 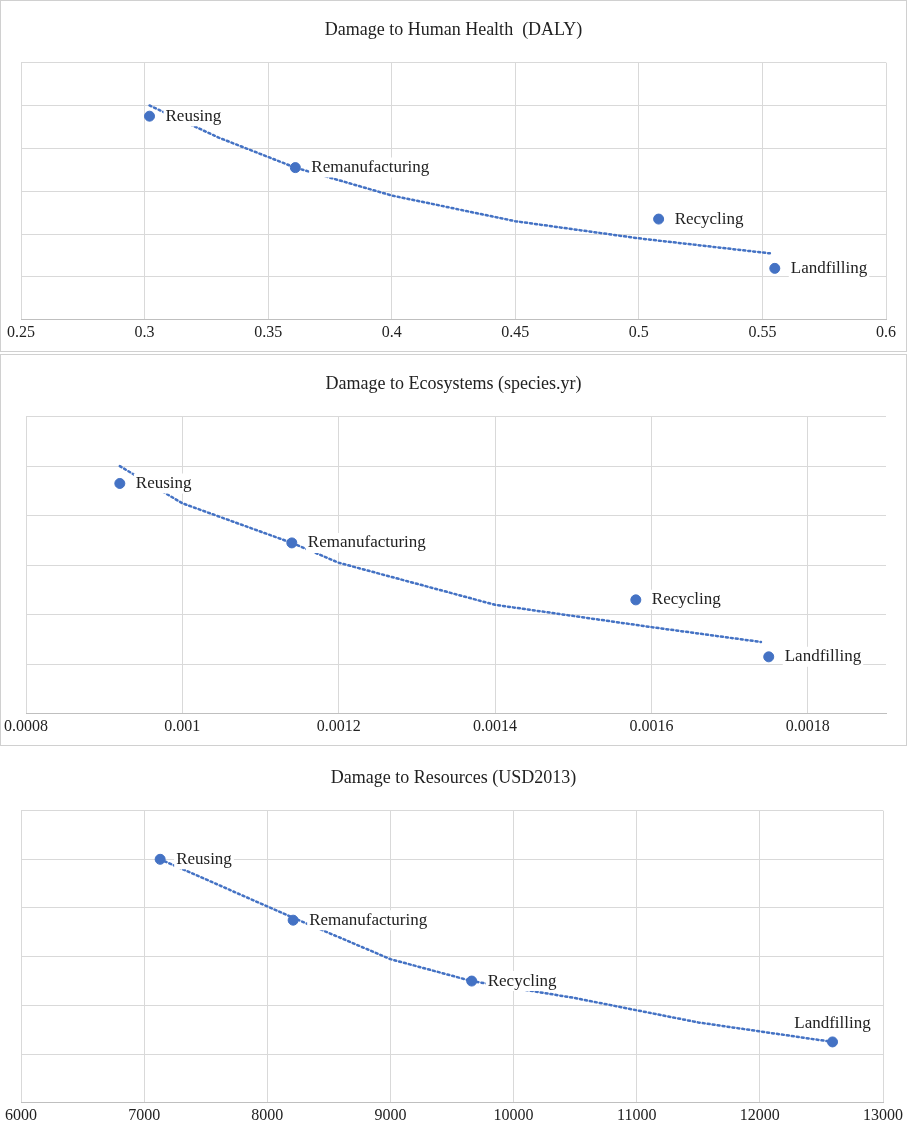 I want to click on x-tick-label: 13000, so click(x=883, y=1114).